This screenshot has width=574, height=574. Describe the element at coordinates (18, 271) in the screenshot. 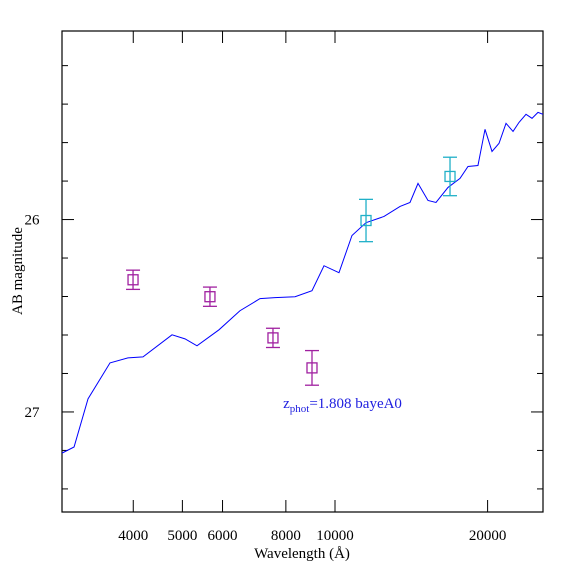

I see `y-axis-label: AB magnitude` at that location.